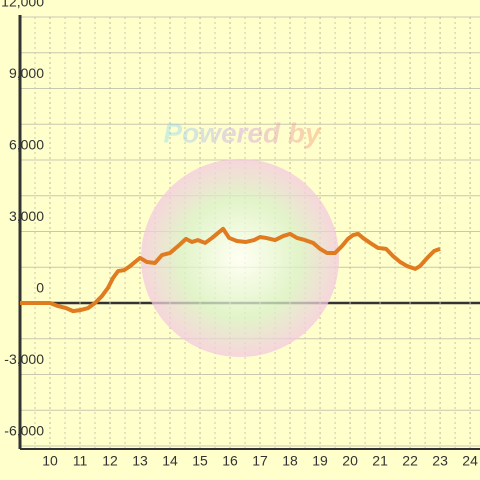  Describe the element at coordinates (26, 216) in the screenshot. I see `y-tick-label: 3,000` at that location.